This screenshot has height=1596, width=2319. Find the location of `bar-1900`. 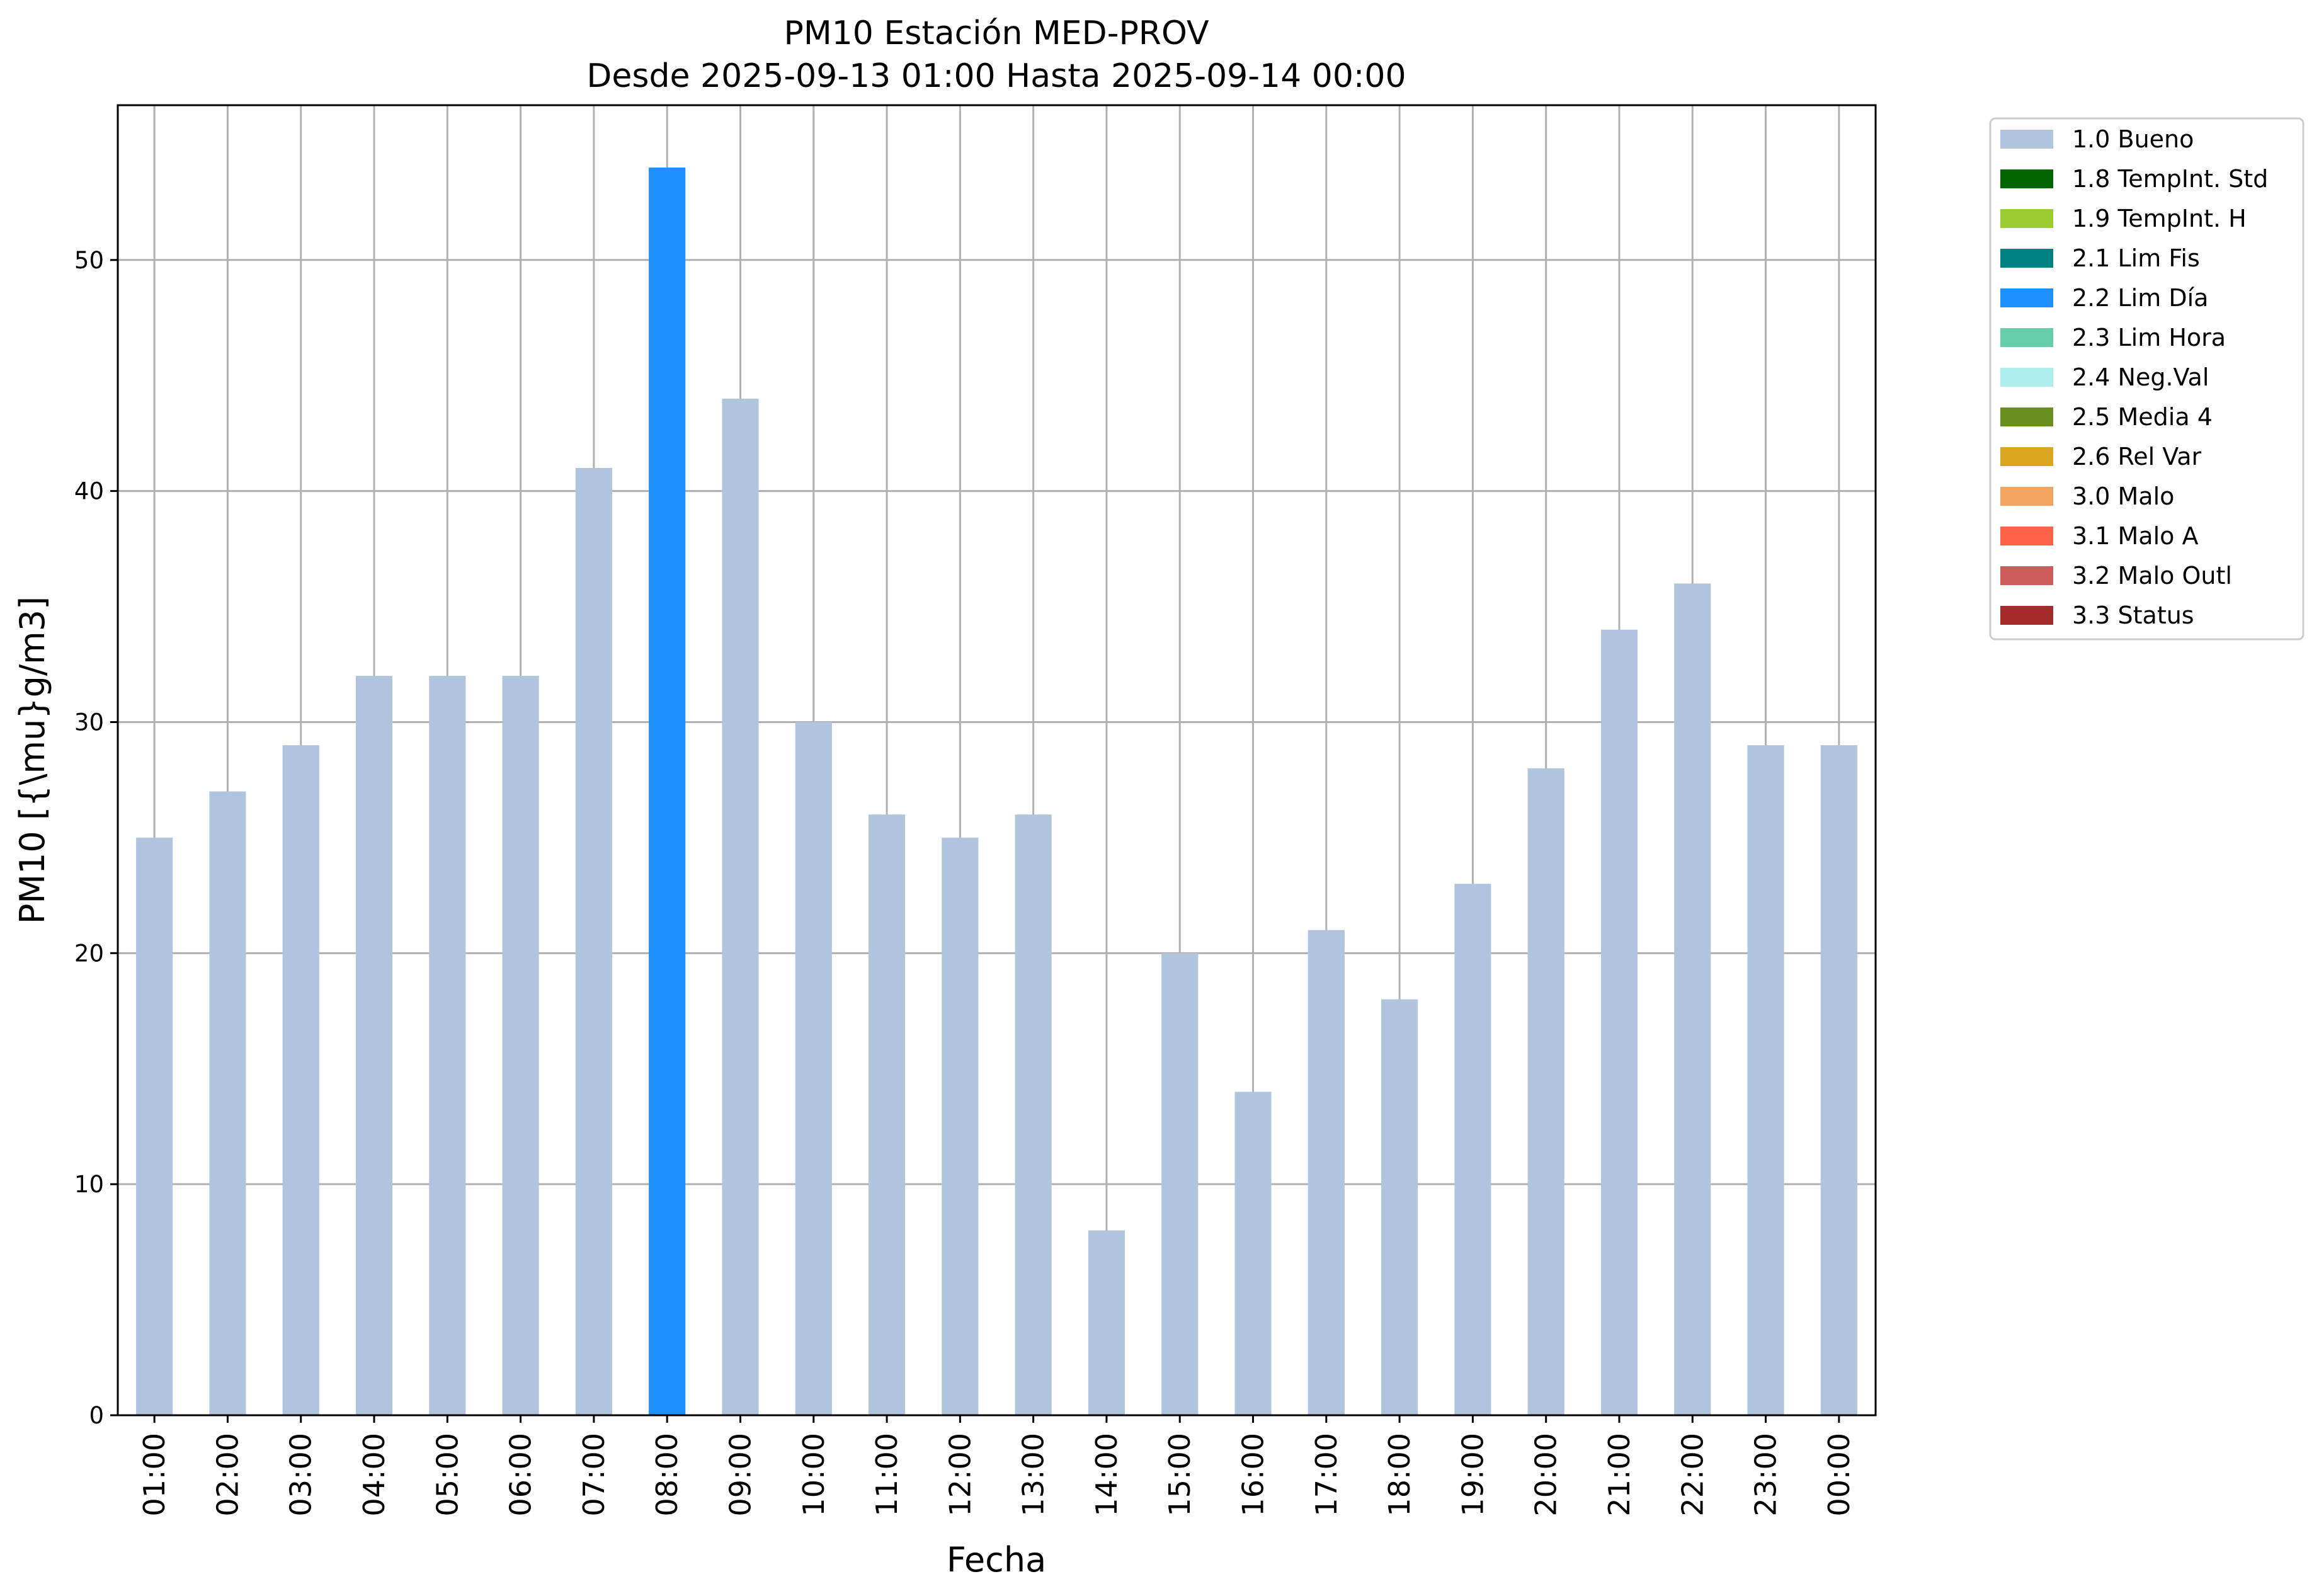

bar-1900 is located at coordinates (1472, 1149).